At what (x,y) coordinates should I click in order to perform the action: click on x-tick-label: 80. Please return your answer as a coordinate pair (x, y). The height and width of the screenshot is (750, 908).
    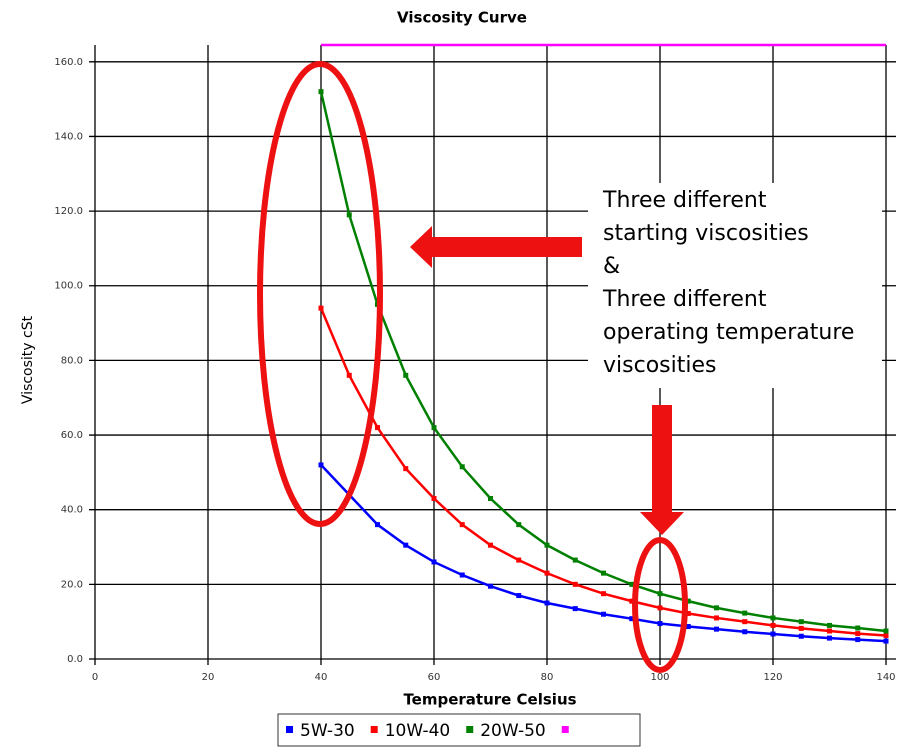
    Looking at the image, I should click on (547, 677).